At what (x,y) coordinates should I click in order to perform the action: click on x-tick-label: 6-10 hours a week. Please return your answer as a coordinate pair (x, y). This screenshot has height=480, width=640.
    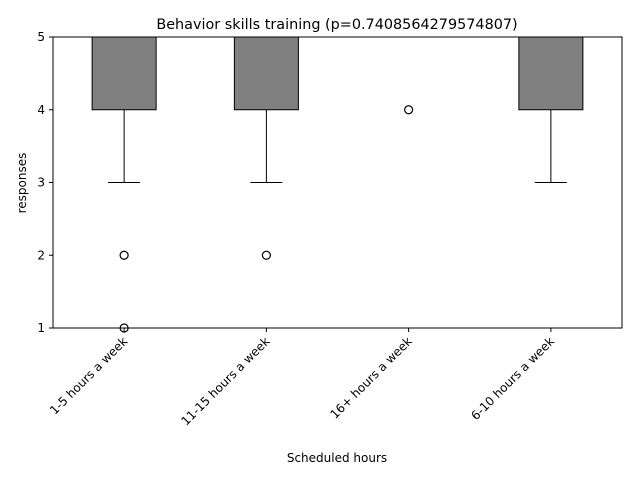
    Looking at the image, I should click on (512, 378).